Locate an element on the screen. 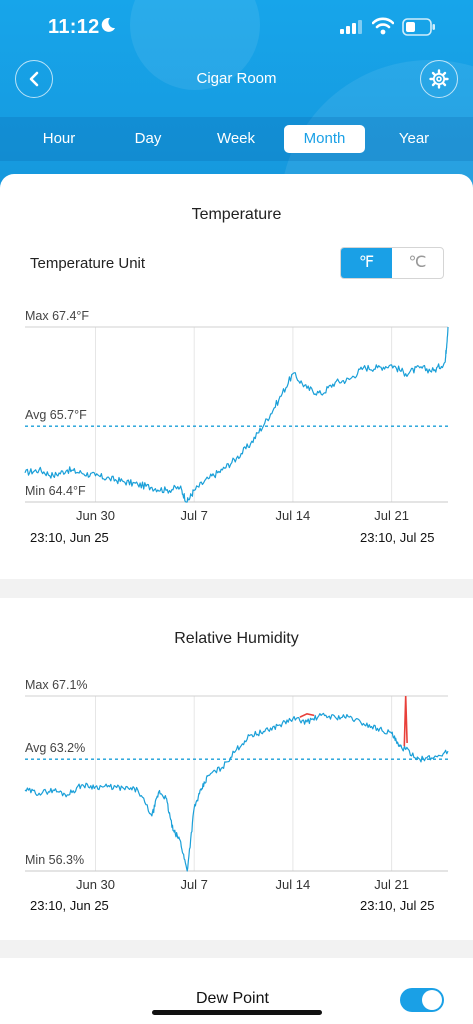 This screenshot has width=473, height=1024. temperature-avg-label: Avg 65.7°F is located at coordinates (56, 415).